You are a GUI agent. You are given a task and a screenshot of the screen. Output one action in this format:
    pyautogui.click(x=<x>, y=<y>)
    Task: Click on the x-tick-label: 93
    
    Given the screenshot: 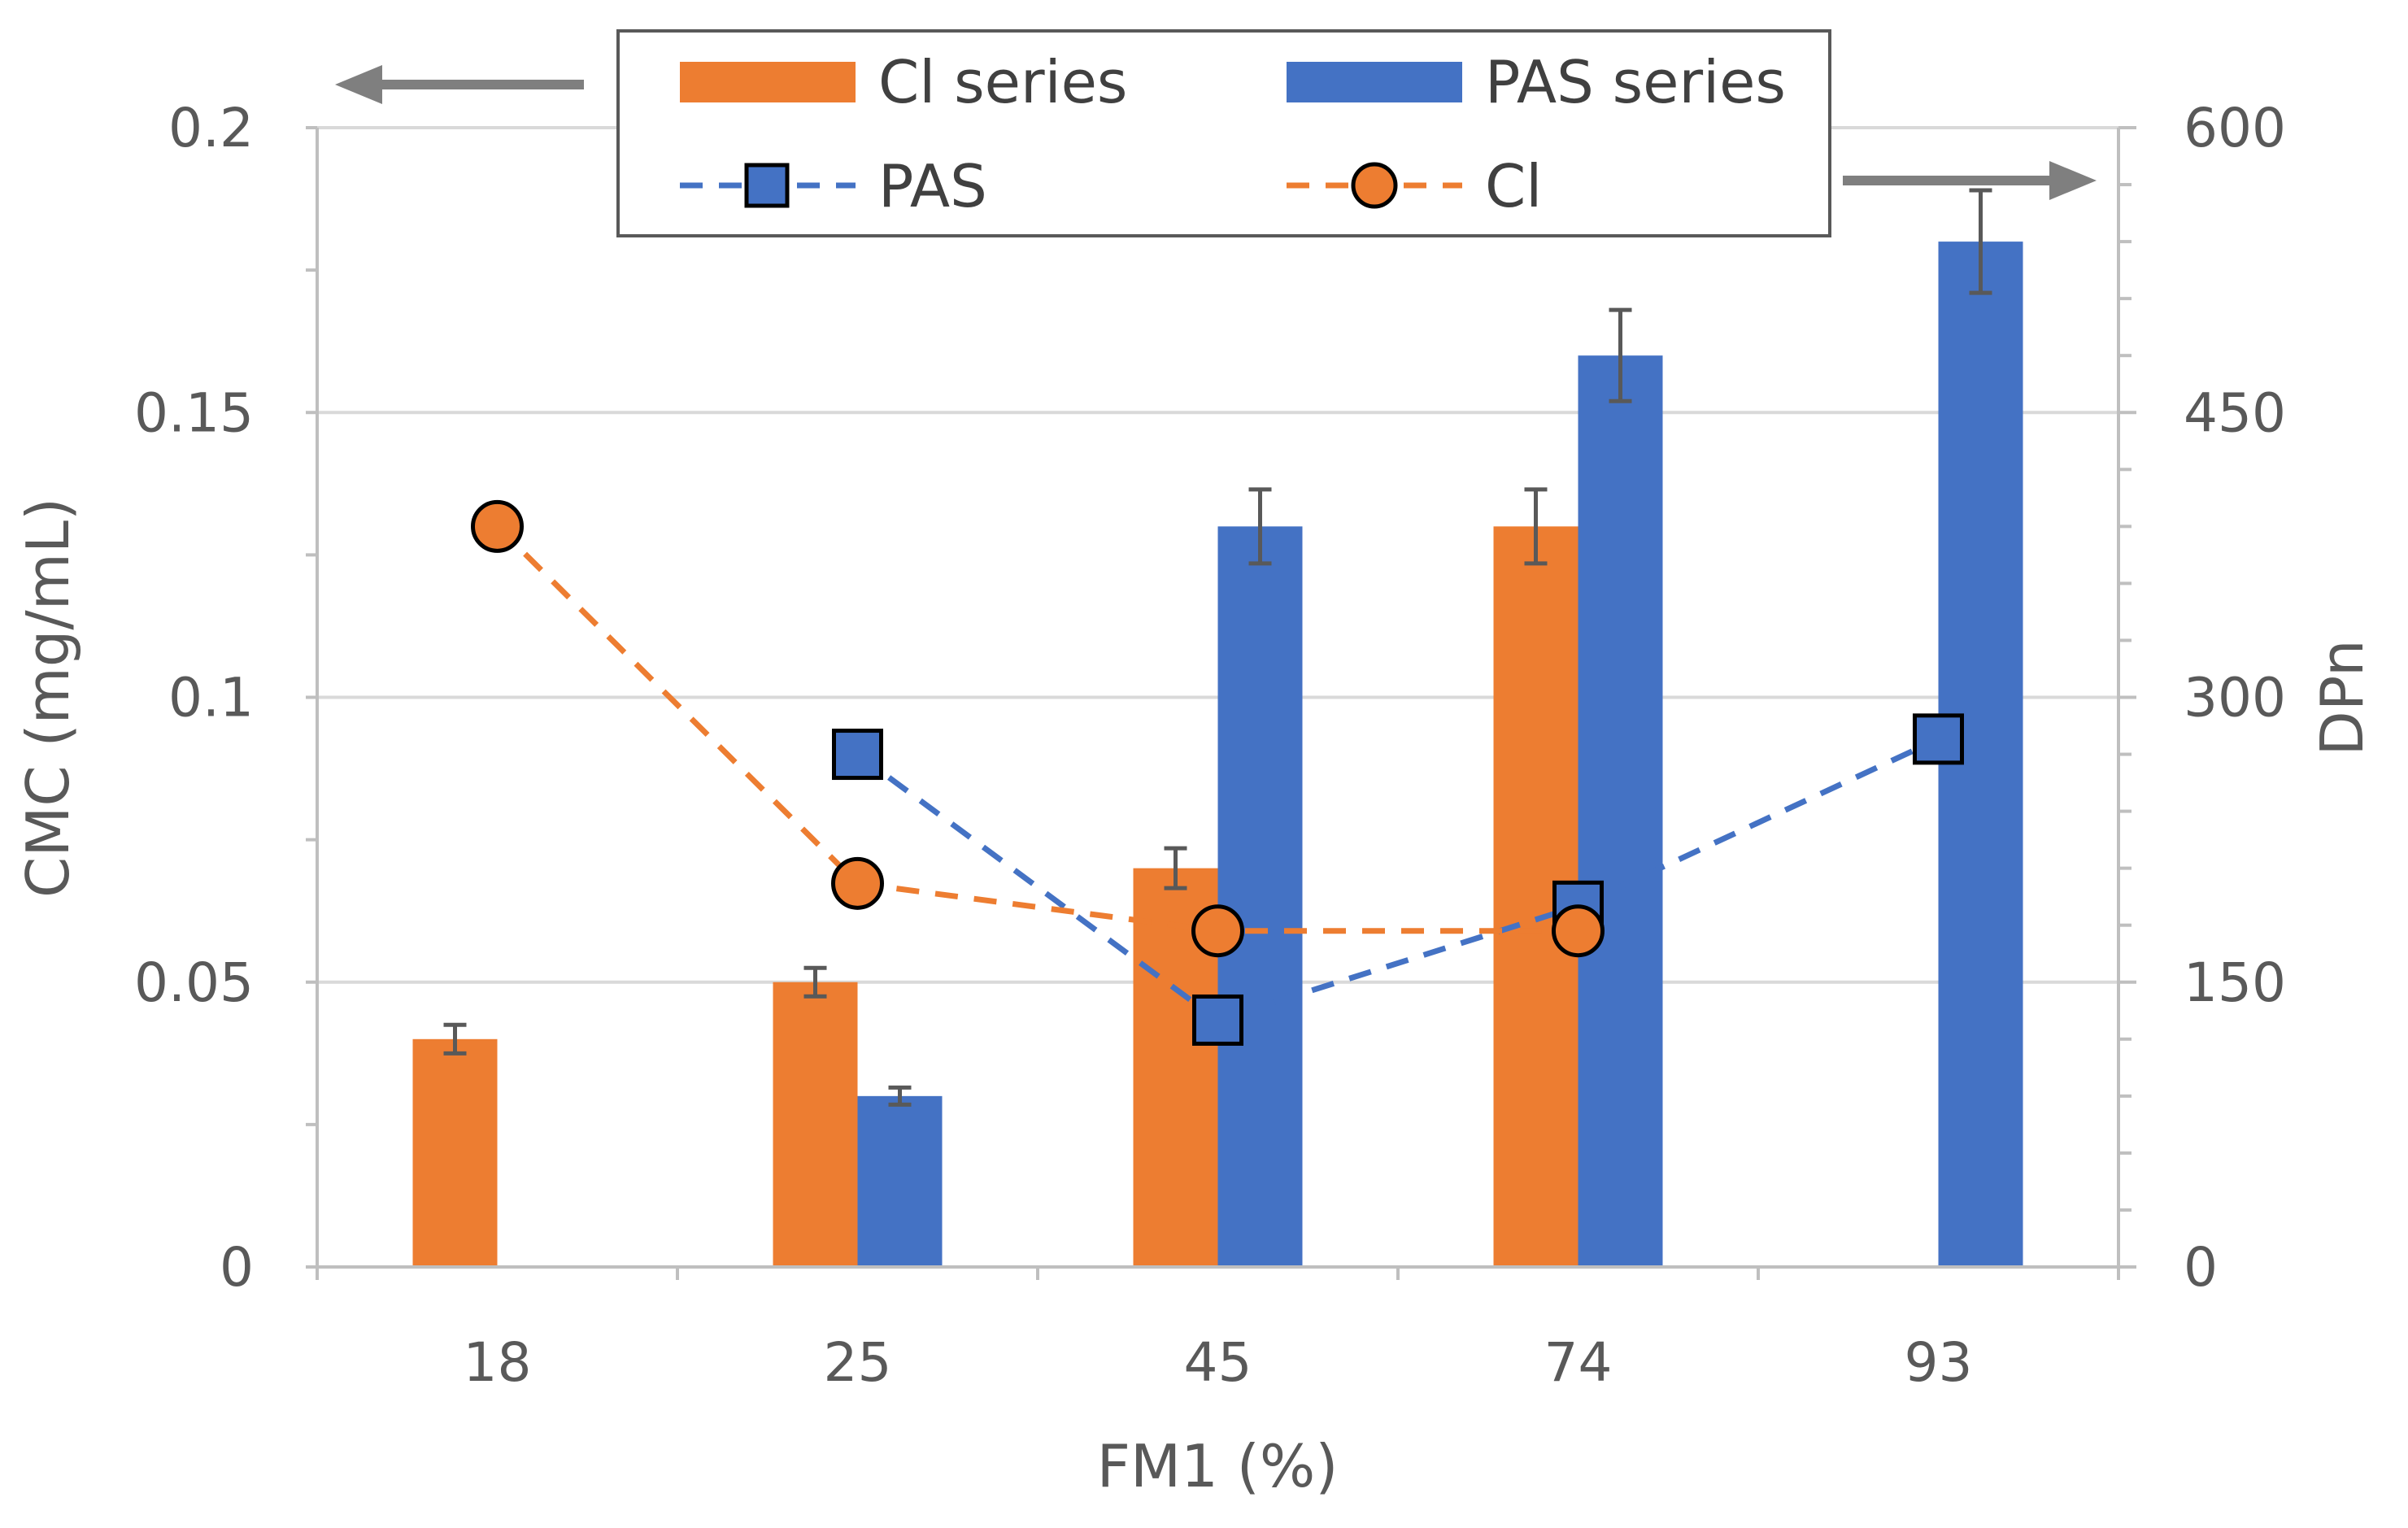 What is the action you would take?
    pyautogui.click(x=1939, y=1362)
    